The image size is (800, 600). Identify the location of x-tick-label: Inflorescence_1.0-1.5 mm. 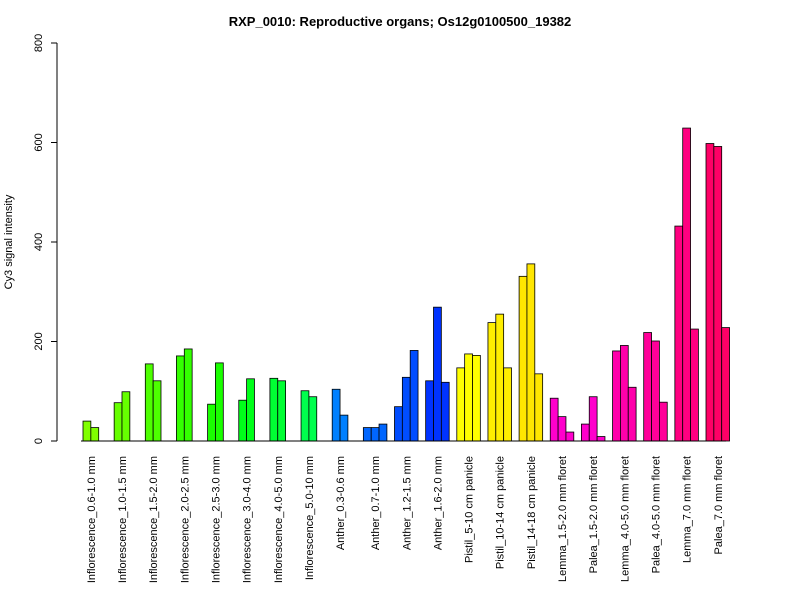
(123, 519).